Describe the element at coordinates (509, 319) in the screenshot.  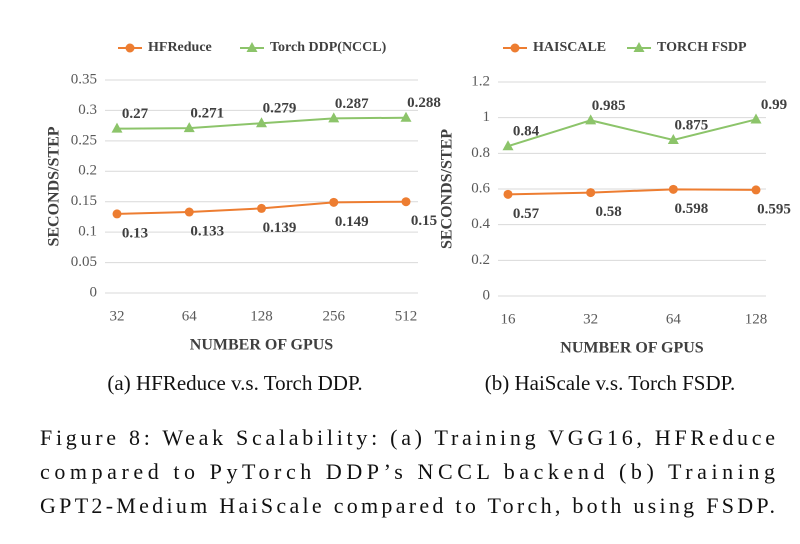
I see `x-tick-label: 16` at that location.